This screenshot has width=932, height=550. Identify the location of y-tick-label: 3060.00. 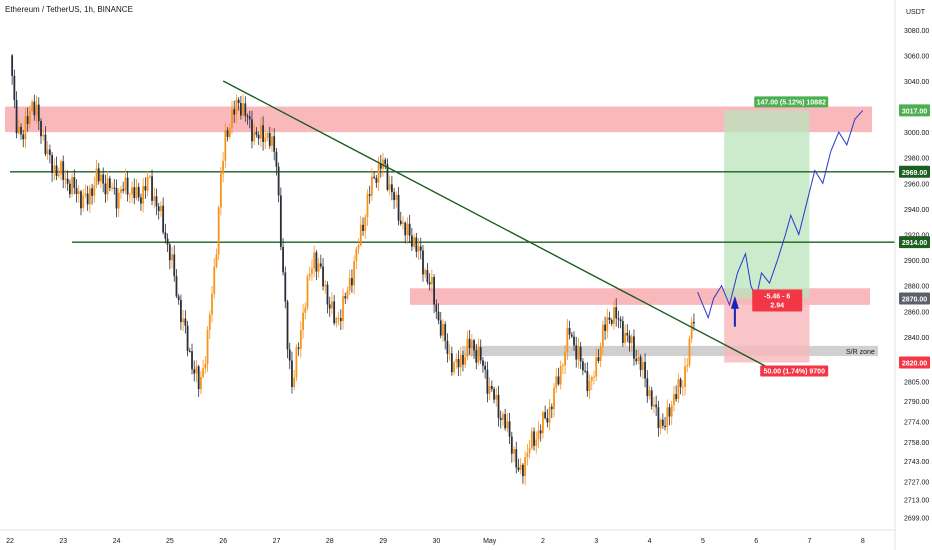
(916, 56).